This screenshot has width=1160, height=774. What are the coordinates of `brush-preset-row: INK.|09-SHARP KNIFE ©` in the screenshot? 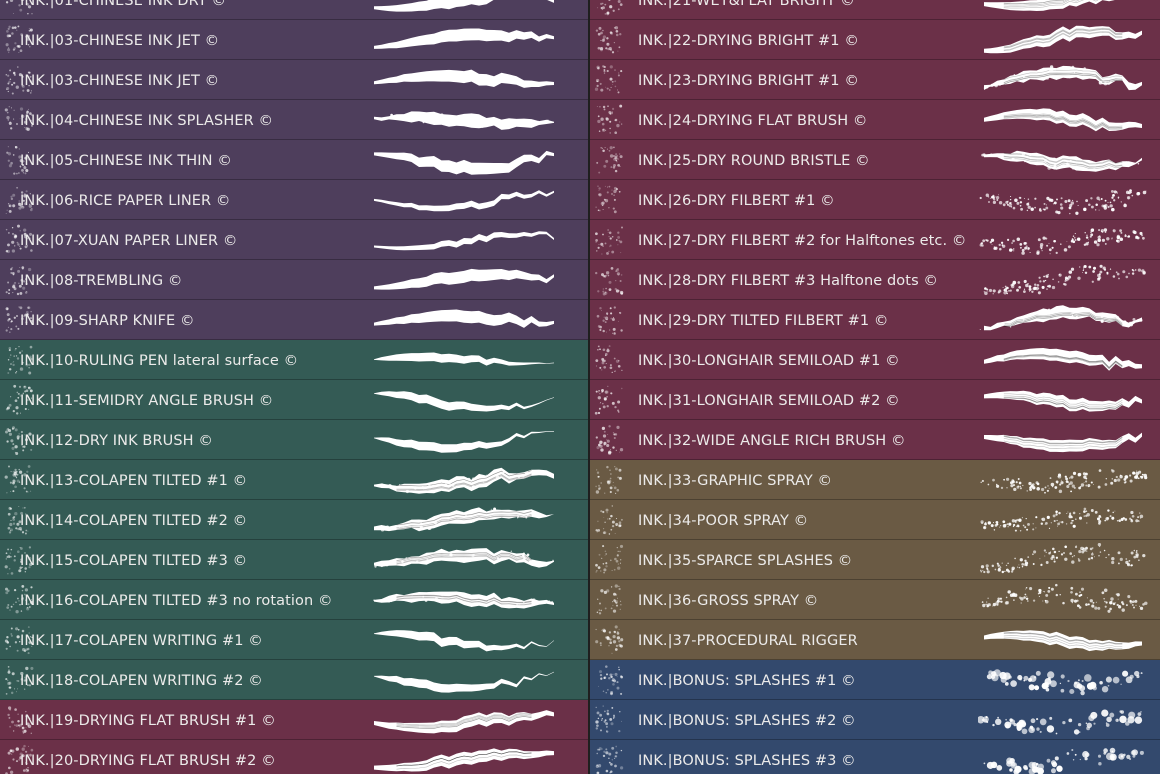 It's located at (294, 320).